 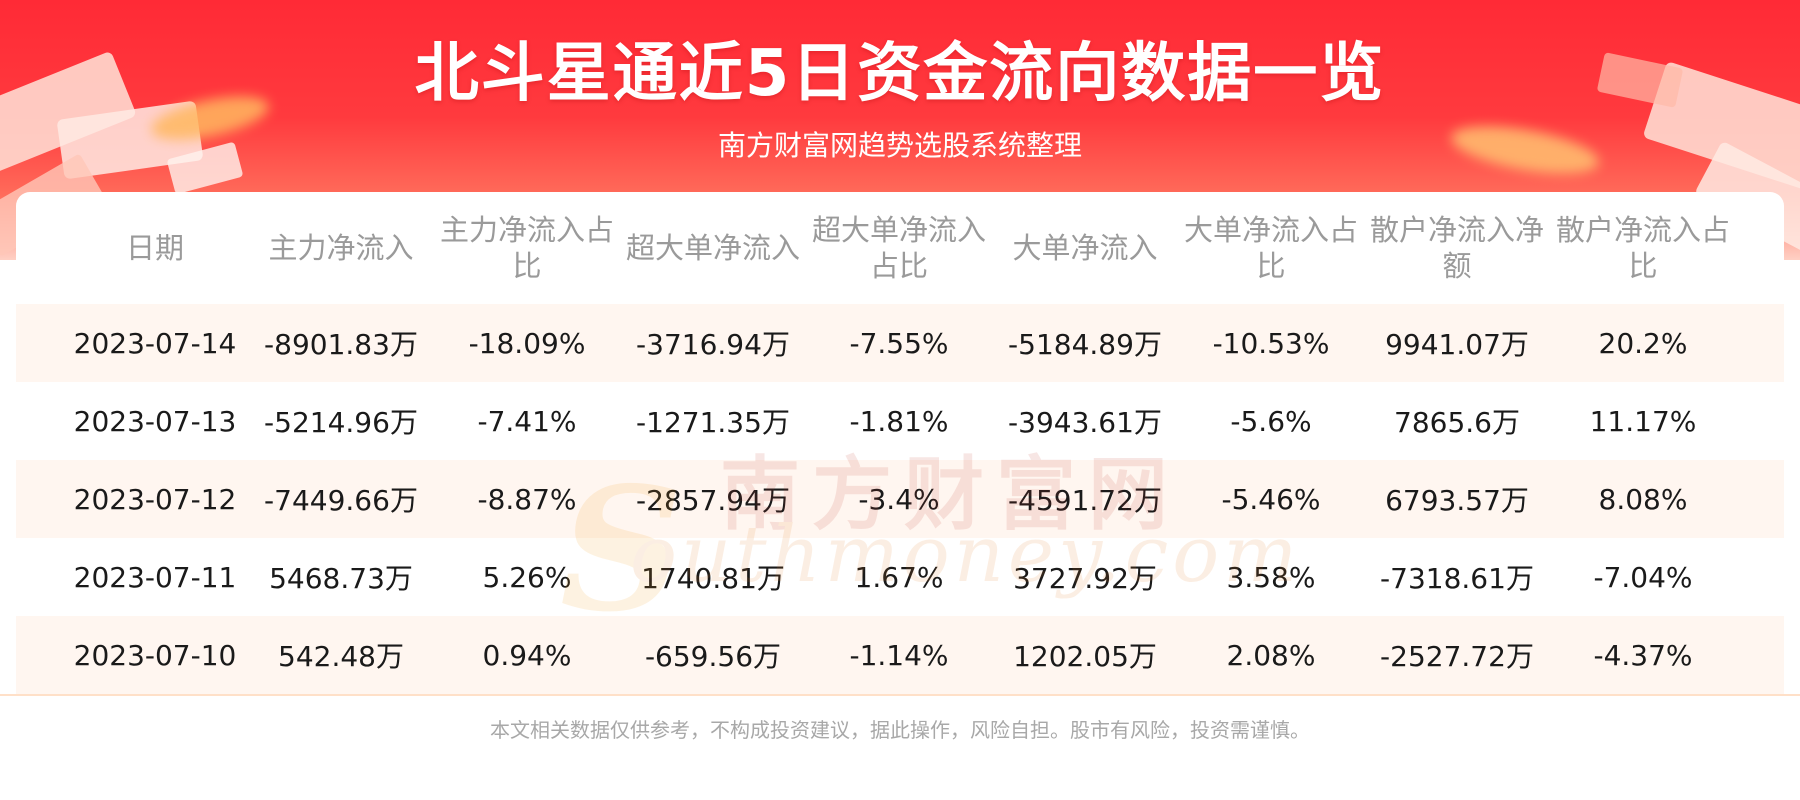 What do you see at coordinates (1457, 344) in the screenshot?
I see `table-cell: 9941.07万` at bounding box center [1457, 344].